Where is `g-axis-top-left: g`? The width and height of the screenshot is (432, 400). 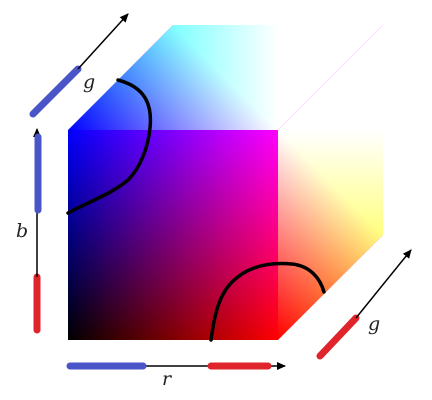
g-axis-top-left: g is located at coordinates (79, 65).